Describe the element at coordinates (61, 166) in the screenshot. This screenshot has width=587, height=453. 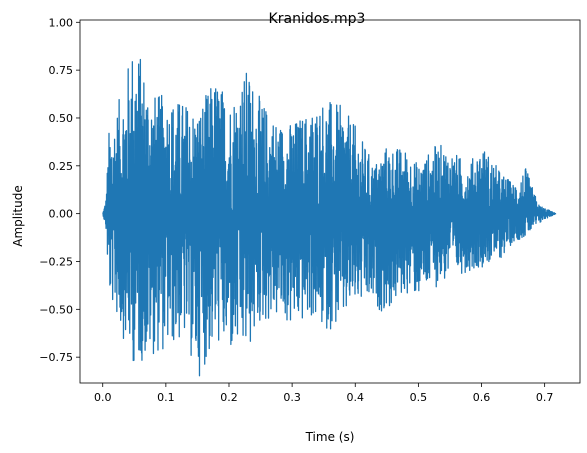
I see `y-tick-label: 0.25` at that location.